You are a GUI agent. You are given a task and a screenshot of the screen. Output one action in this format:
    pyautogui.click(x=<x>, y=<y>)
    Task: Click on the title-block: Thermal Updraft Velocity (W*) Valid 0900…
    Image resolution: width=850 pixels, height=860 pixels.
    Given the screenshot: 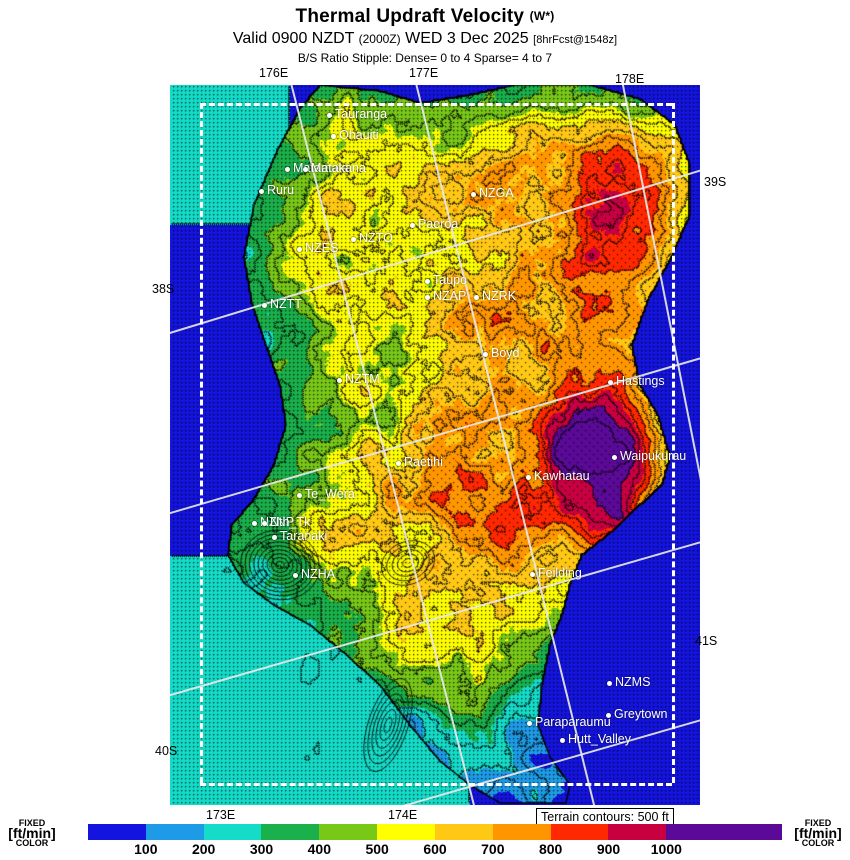 What is the action you would take?
    pyautogui.click(x=425, y=33)
    